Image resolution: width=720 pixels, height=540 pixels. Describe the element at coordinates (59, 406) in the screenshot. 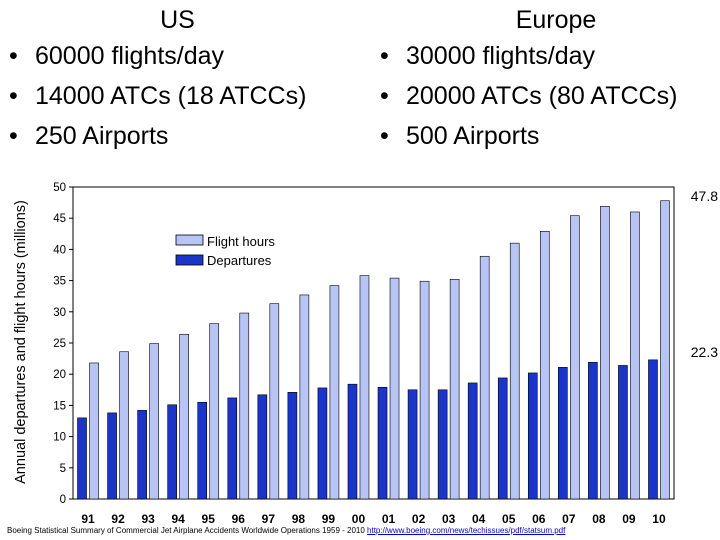

I see `y-tick-label: 15` at that location.